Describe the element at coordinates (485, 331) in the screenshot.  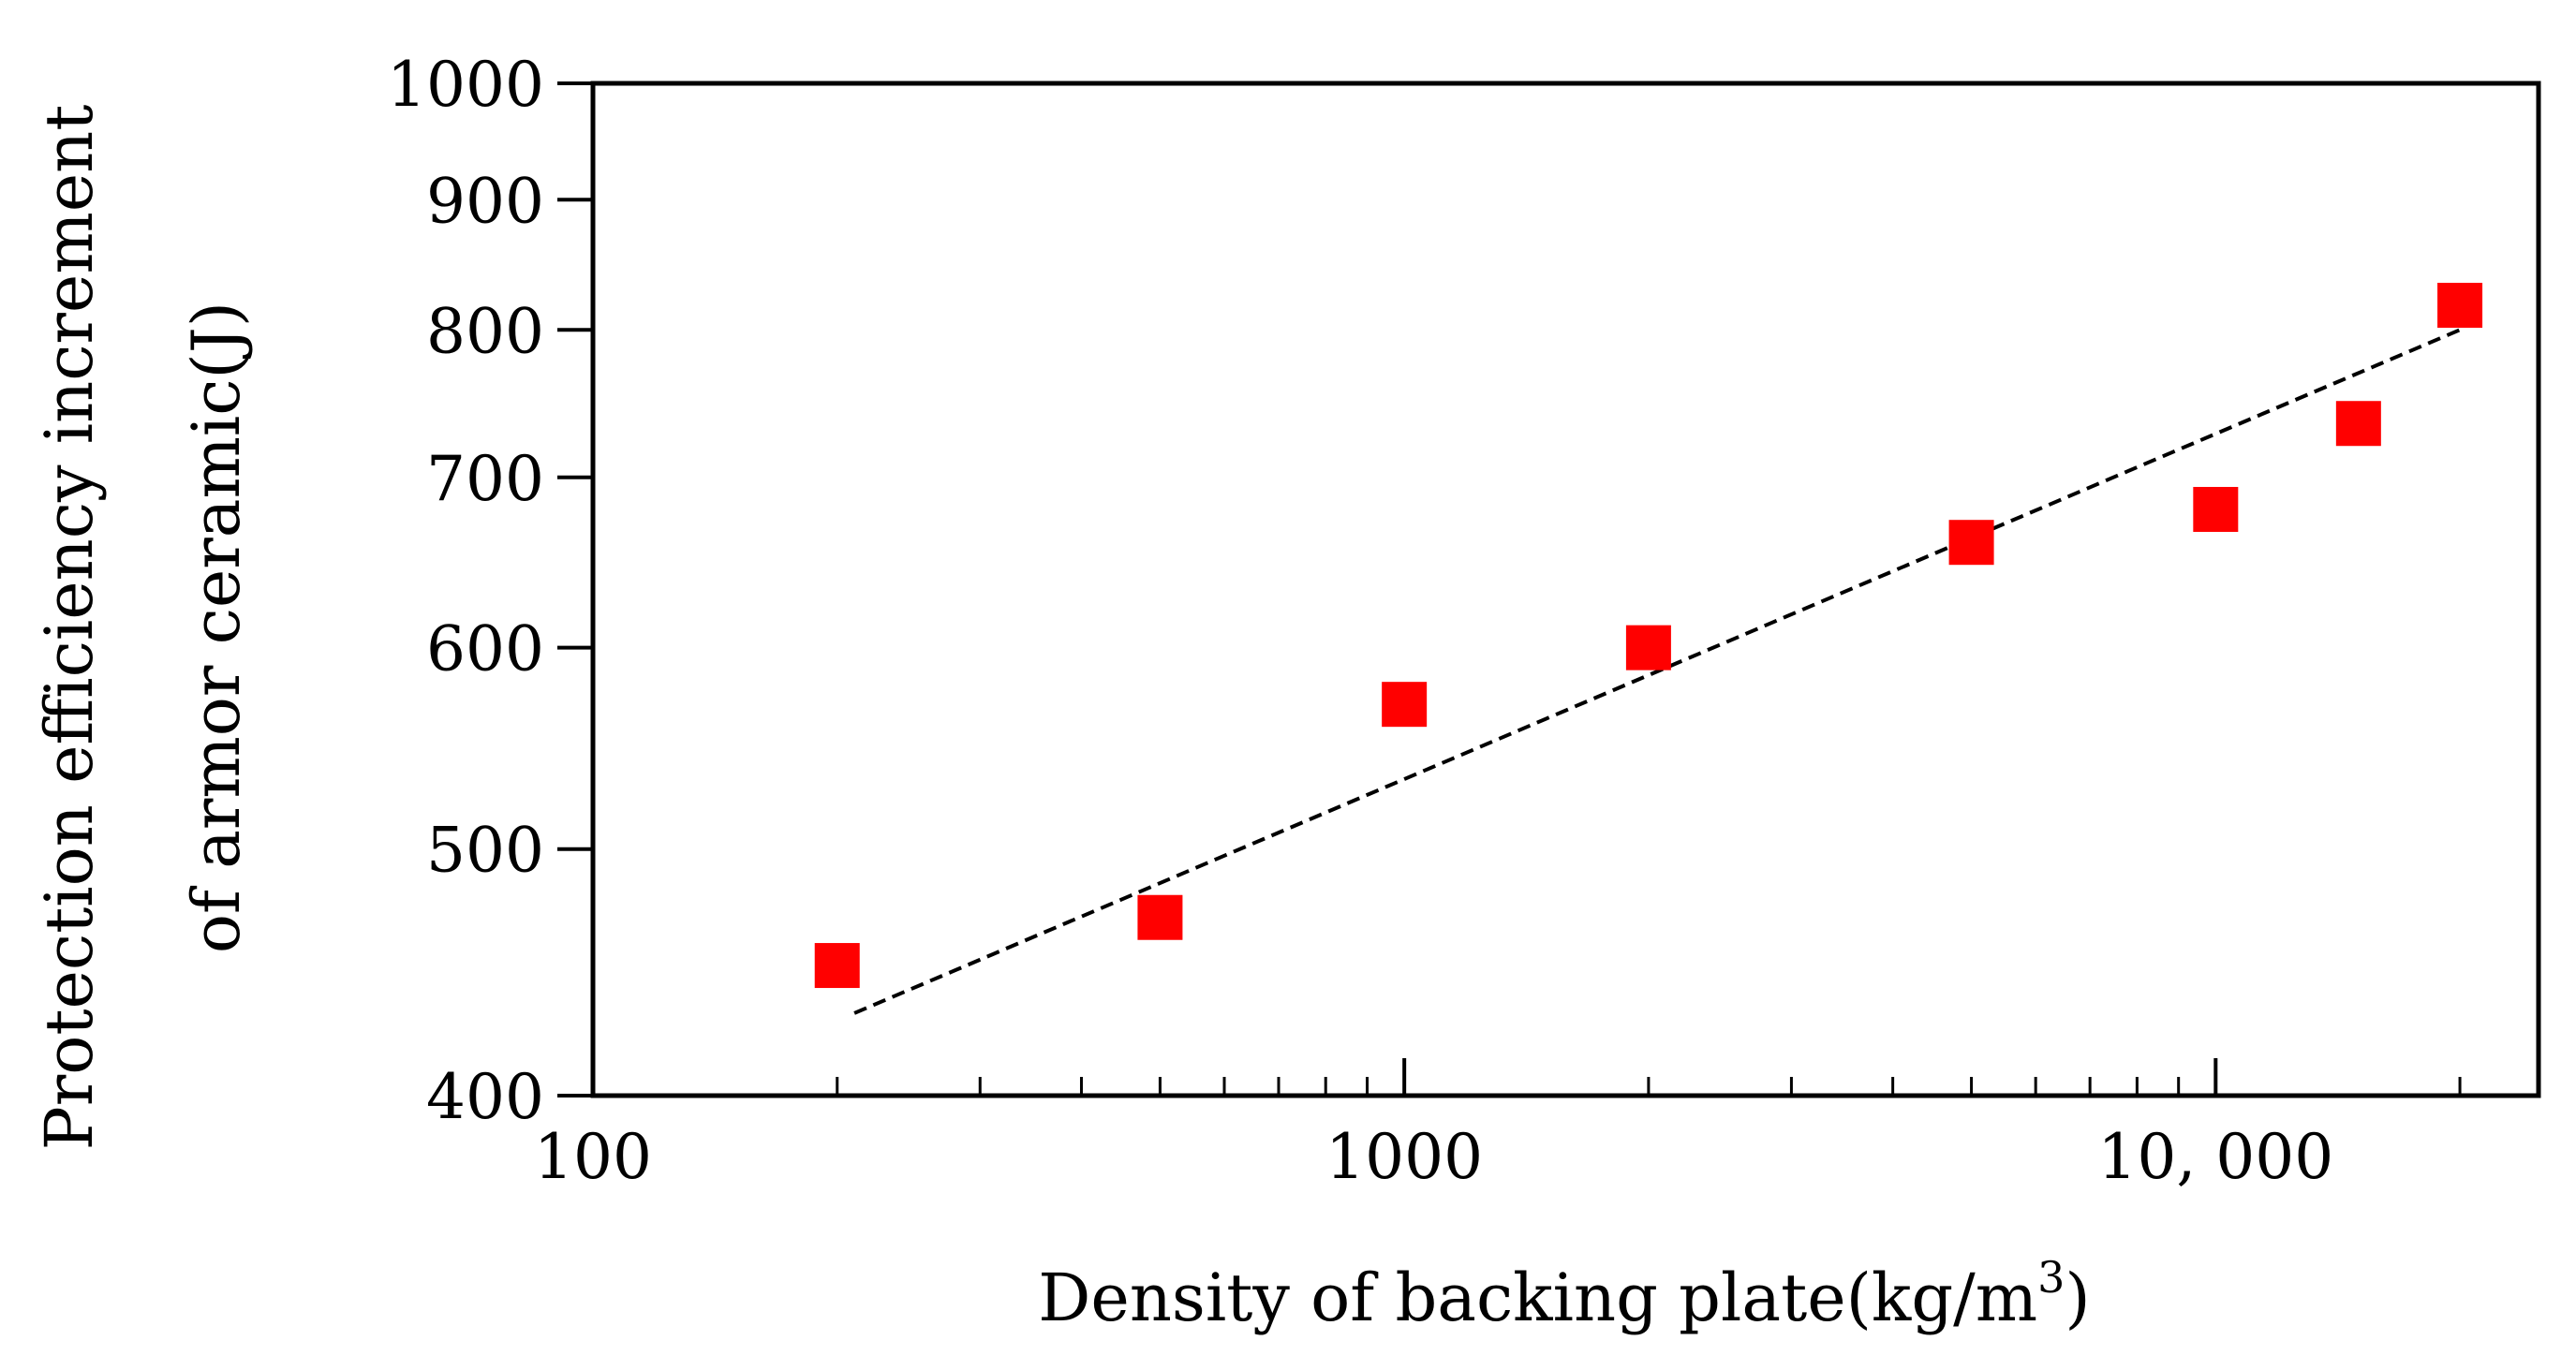
I see `y-tick-label: 800` at that location.